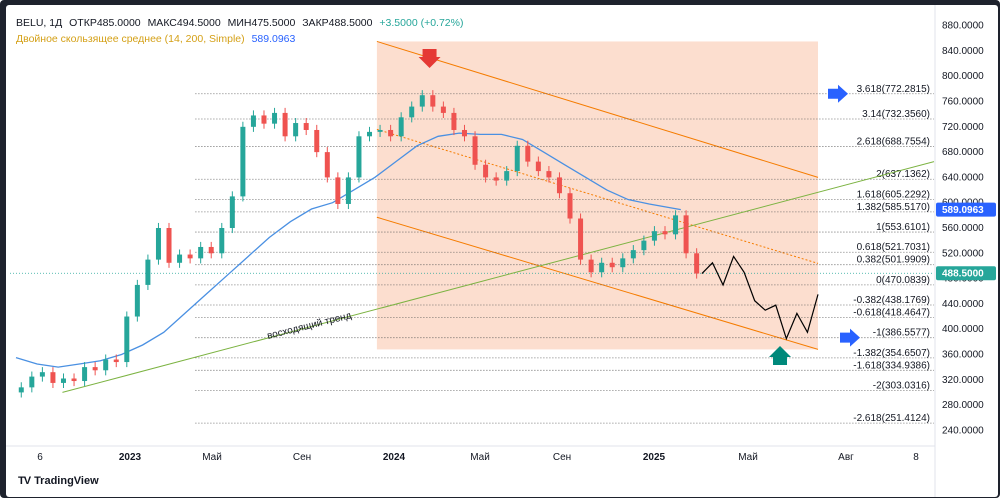 This screenshot has height=498, width=1000. Describe the element at coordinates (309, 326) in the screenshot. I see `uptrend-label: восходящий тренд` at that location.